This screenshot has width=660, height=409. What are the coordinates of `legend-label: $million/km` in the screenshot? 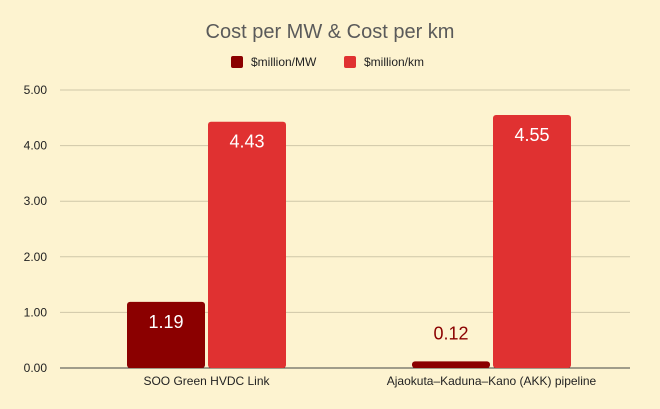 It's located at (394, 62).